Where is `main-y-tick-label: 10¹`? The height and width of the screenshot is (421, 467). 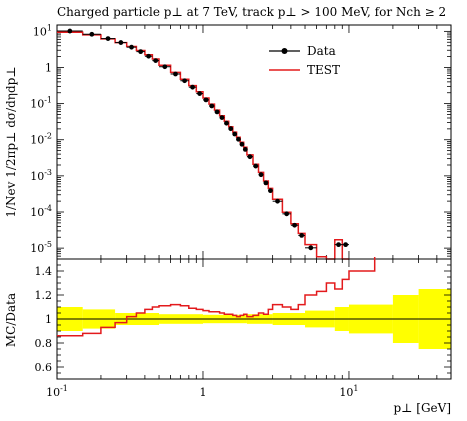
main-y-tick-label: 10¹ is located at coordinates (42, 30).